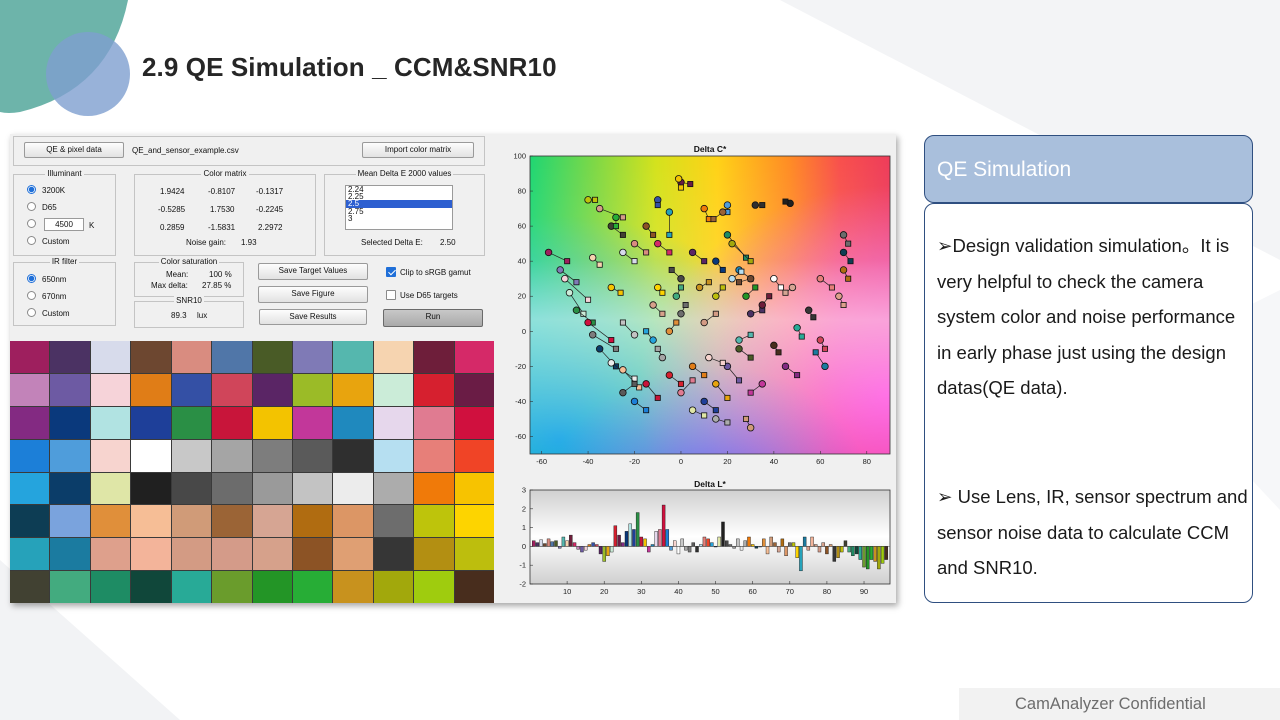 This screenshot has height=720, width=1280. Describe the element at coordinates (522, 296) in the screenshot. I see `y-tick-label: 20` at that location.